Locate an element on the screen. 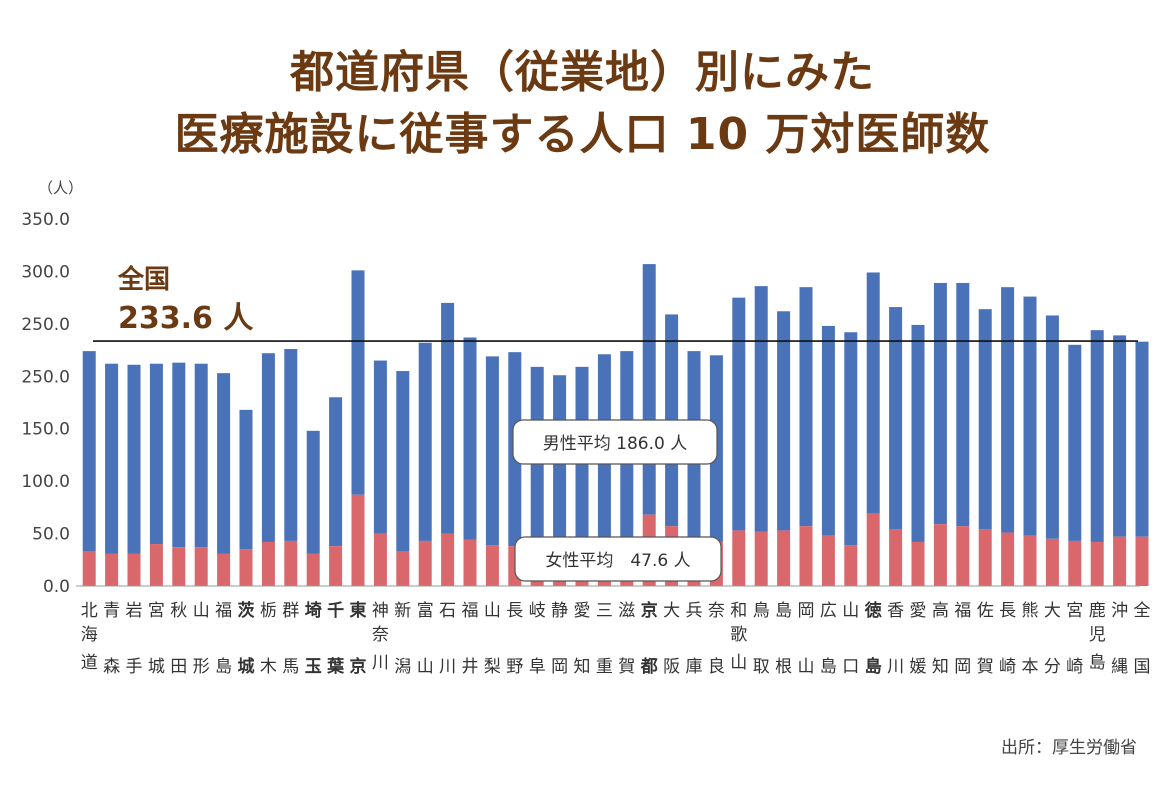 This screenshot has width=1165, height=800. y-tick-label: 150.0 is located at coordinates (45, 430).